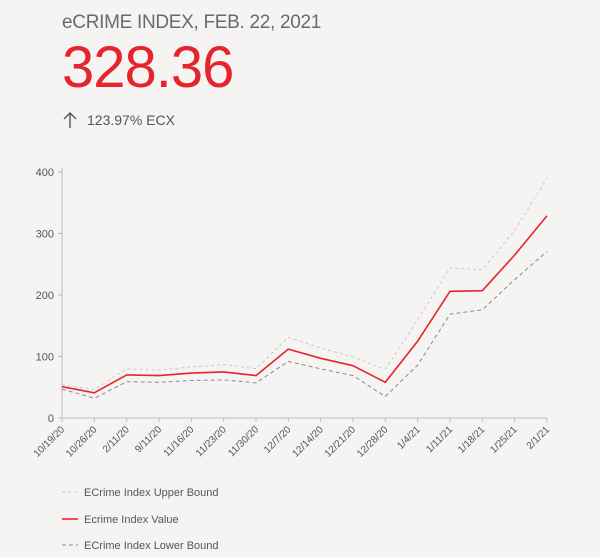  Describe the element at coordinates (504, 440) in the screenshot. I see `x-tick-label: 1/25/21` at that location.